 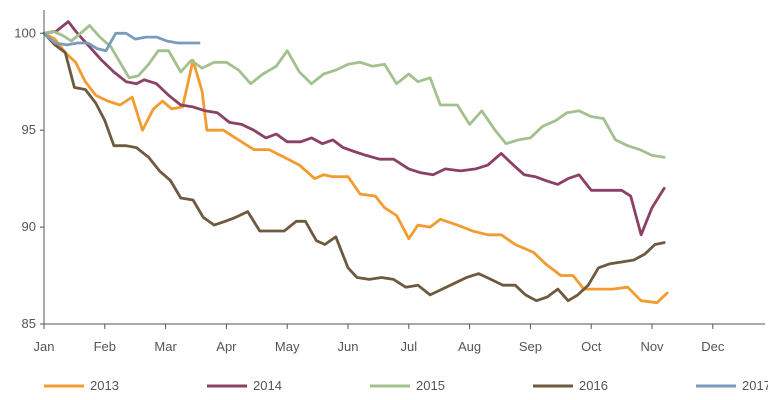 I want to click on y-tick-label: 90, so click(x=29, y=226).